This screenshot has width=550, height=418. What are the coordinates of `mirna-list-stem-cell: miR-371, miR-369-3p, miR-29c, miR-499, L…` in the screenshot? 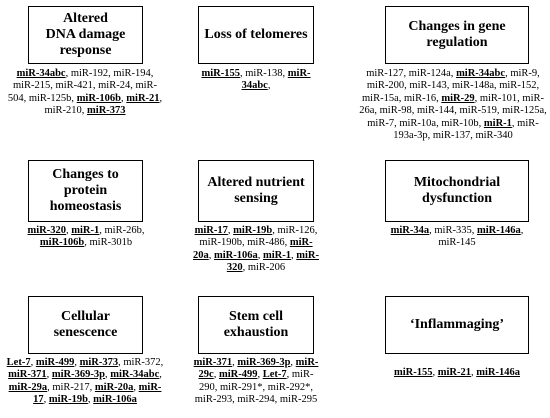 It's located at (256, 382).